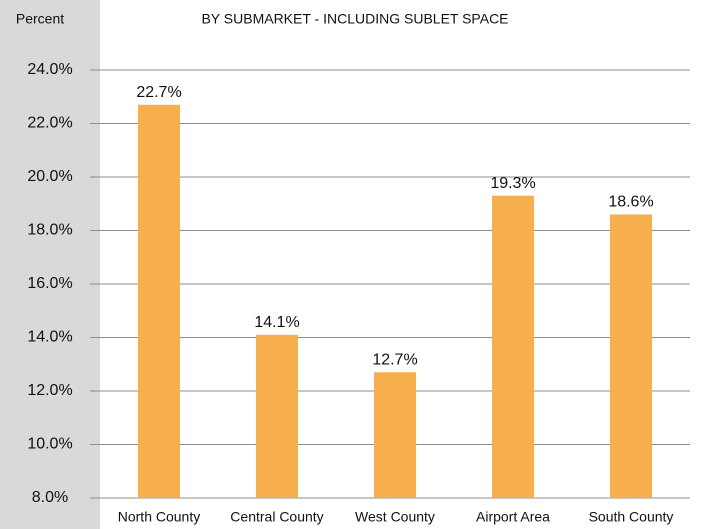 Image resolution: width=704 pixels, height=529 pixels. I want to click on y-tick-label: 14.0%, so click(49, 337).